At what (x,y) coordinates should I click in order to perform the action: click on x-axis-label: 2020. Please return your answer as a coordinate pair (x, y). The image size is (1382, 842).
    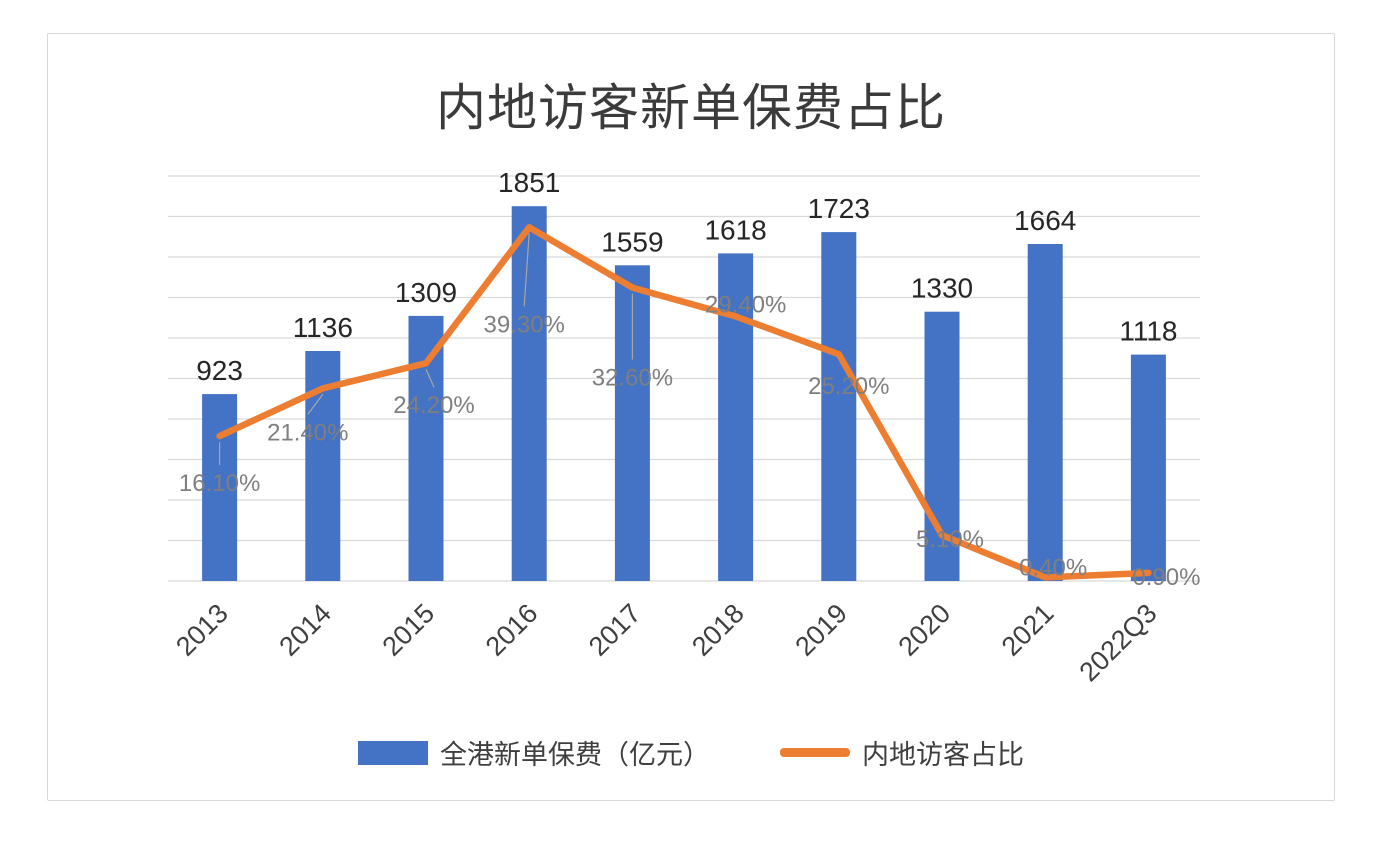
    Looking at the image, I should click on (925, 630).